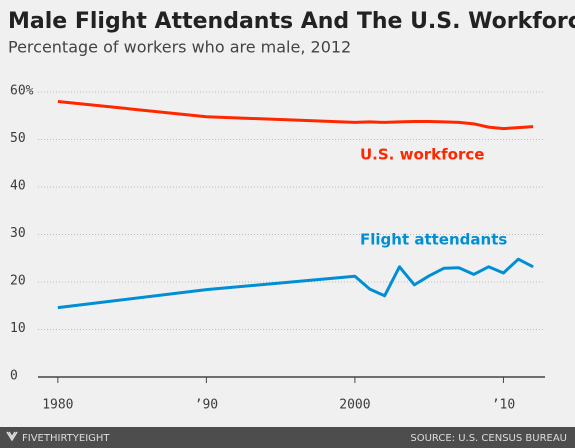 The height and width of the screenshot is (448, 575). What do you see at coordinates (18, 186) in the screenshot?
I see `y-tick-label: 40` at bounding box center [18, 186].